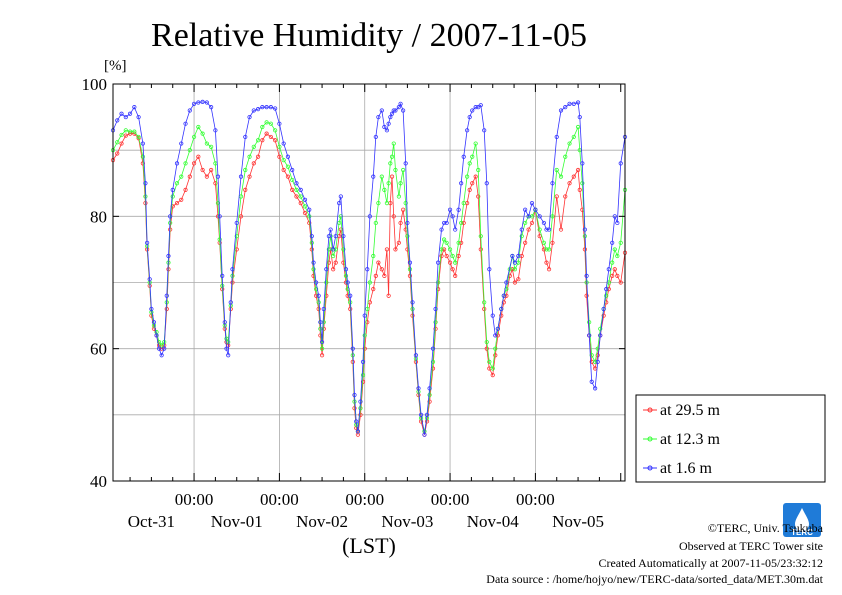 This screenshot has width=842, height=595. I want to click on observed-text: Observed at TERC Tower site, so click(751, 546).